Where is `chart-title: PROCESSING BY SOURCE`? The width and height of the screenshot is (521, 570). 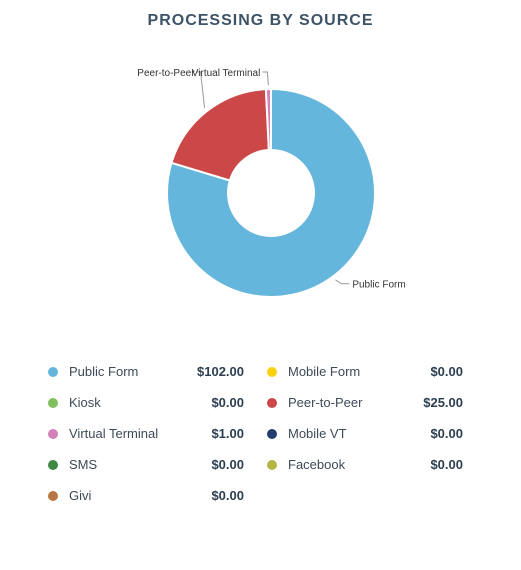 chart-title: PROCESSING BY SOURCE is located at coordinates (260, 20).